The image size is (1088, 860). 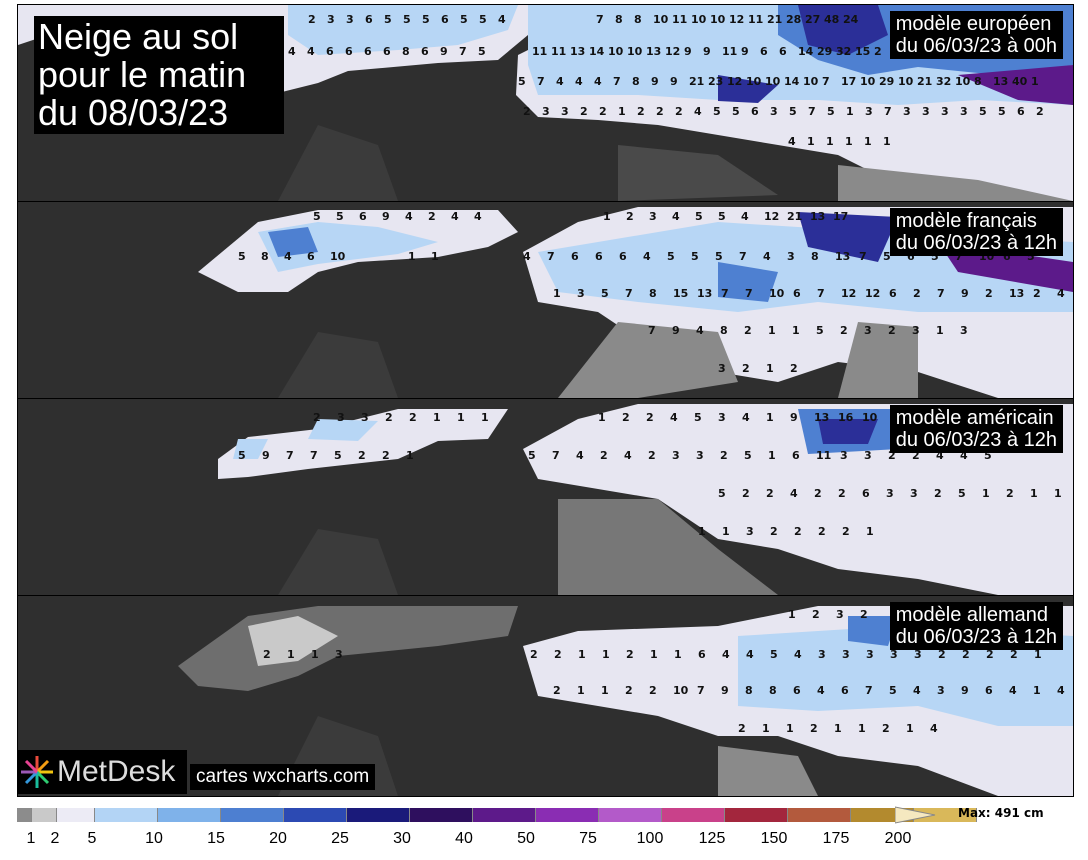 What do you see at coordinates (680, 293) in the screenshot?
I see `snow-depth-value: 15` at bounding box center [680, 293].